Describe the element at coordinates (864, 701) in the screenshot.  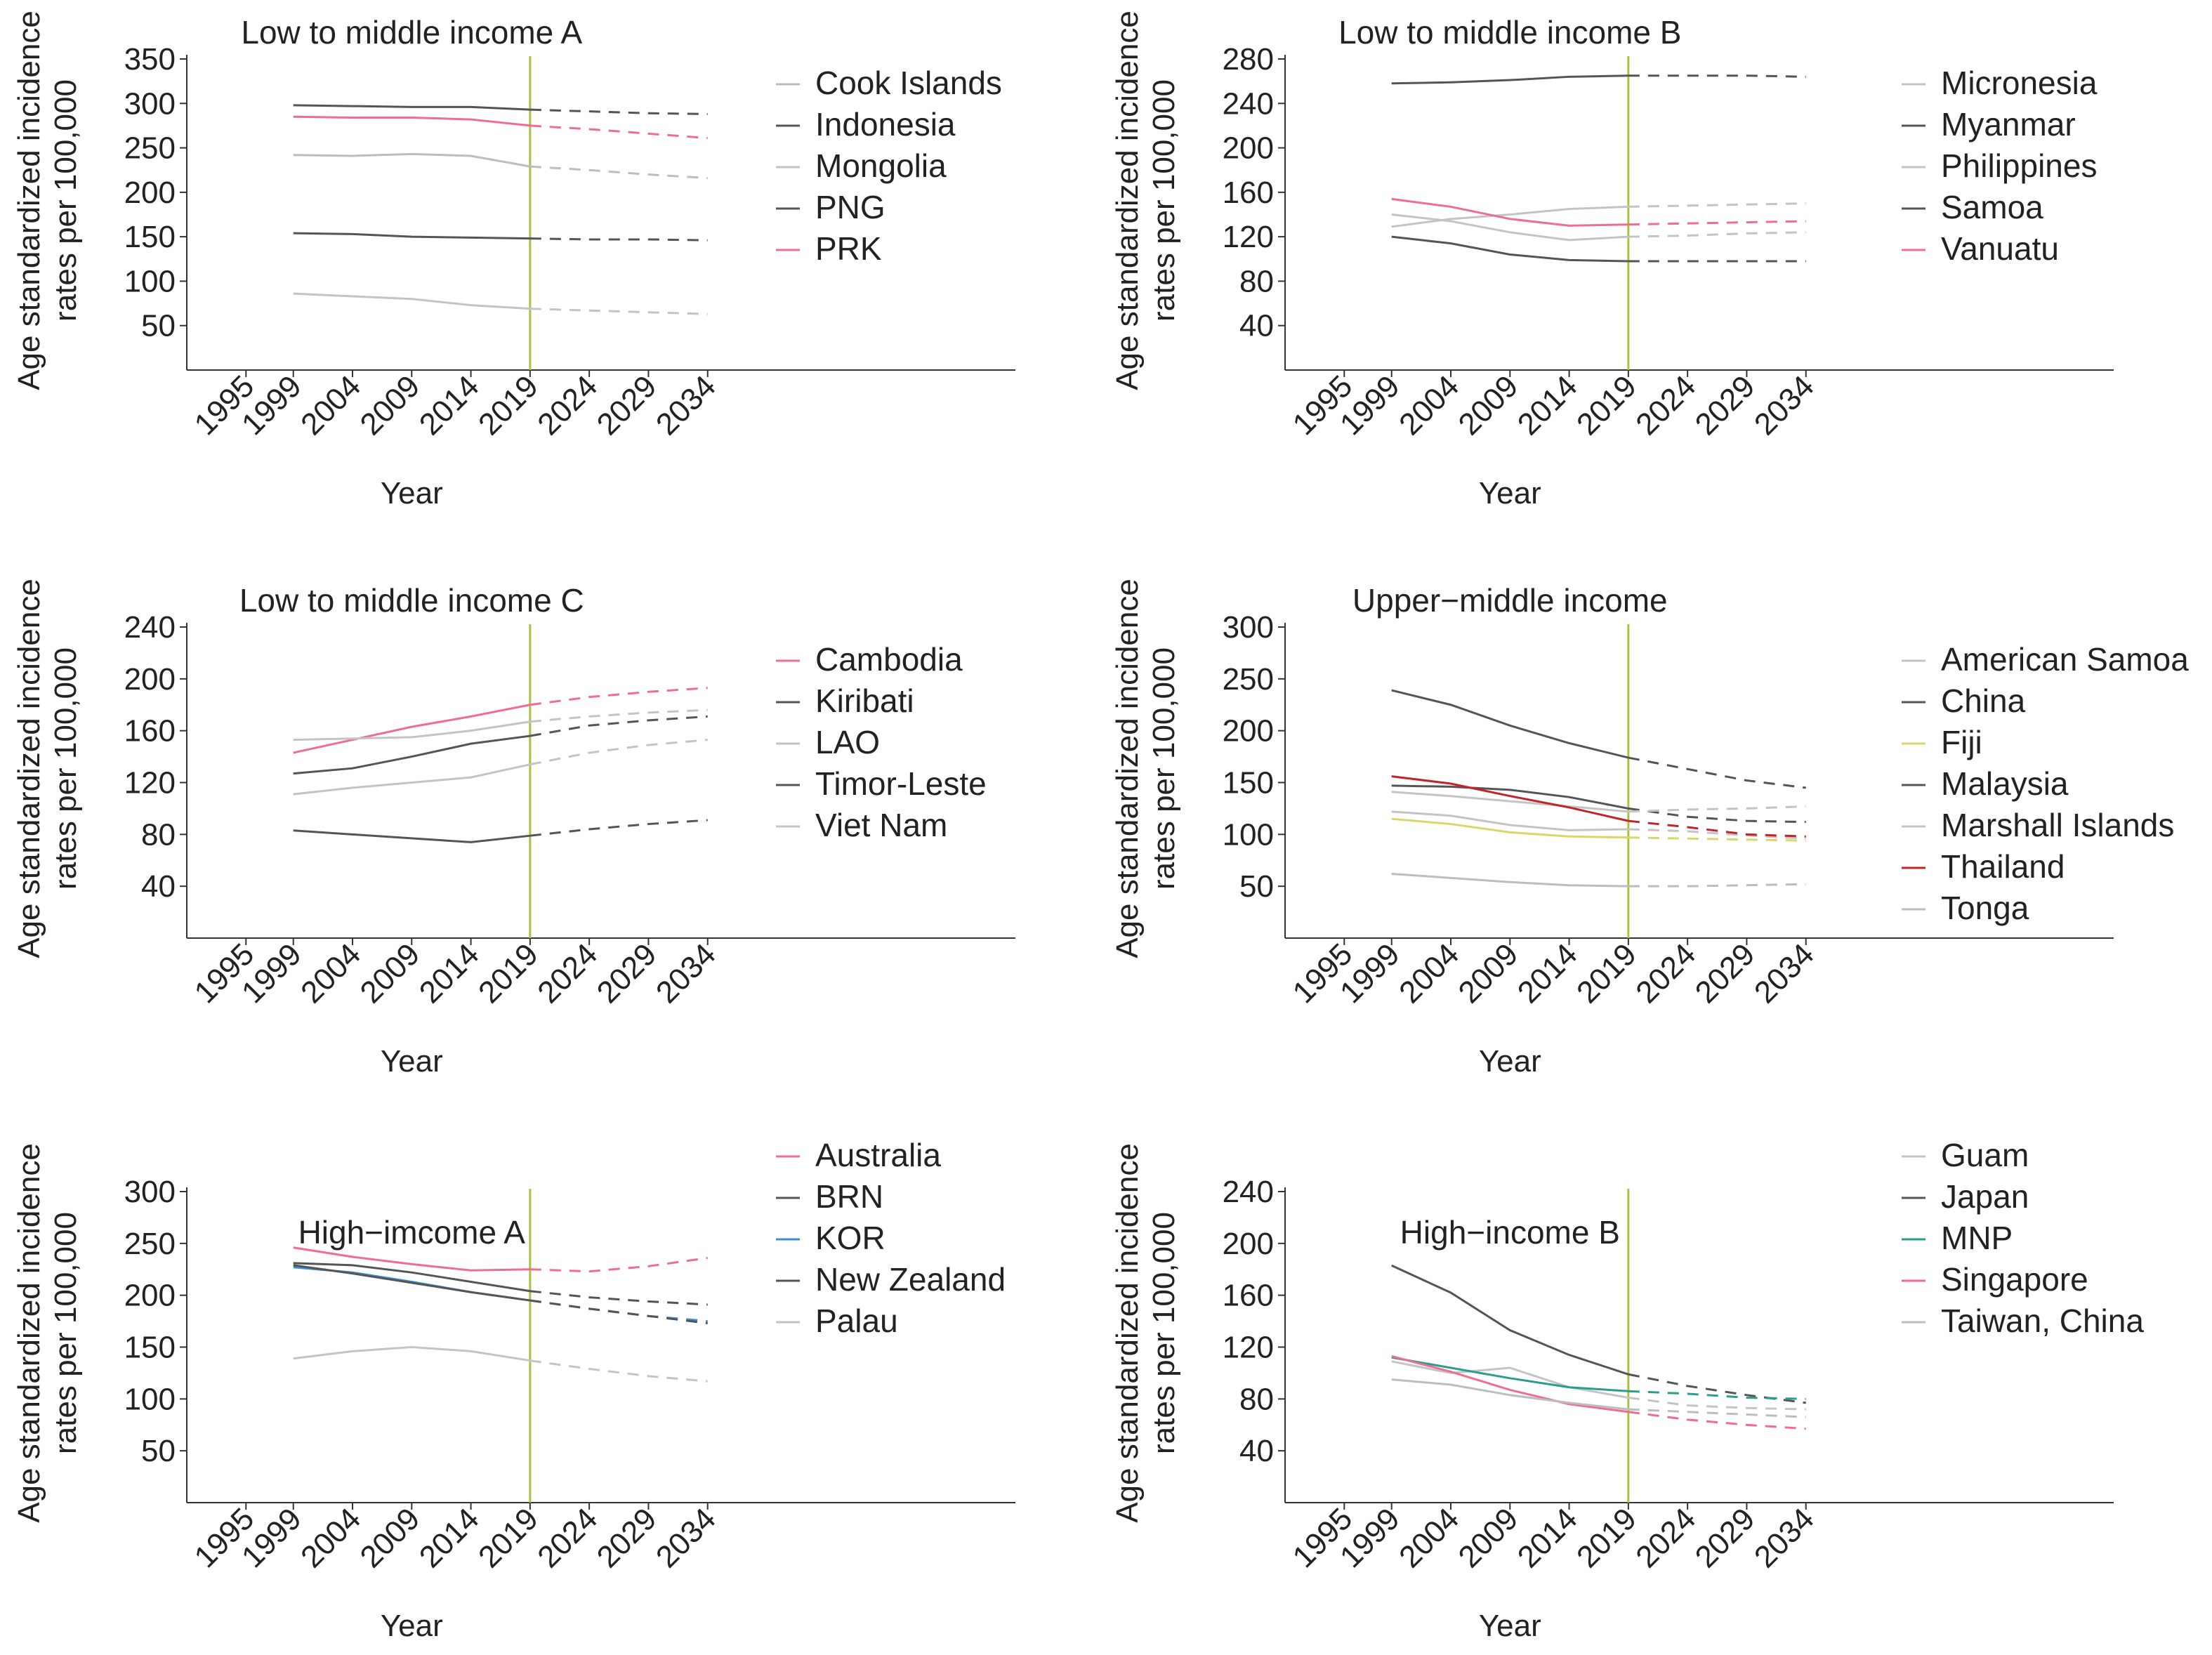
I see `legend-label: Kiribati` at that location.